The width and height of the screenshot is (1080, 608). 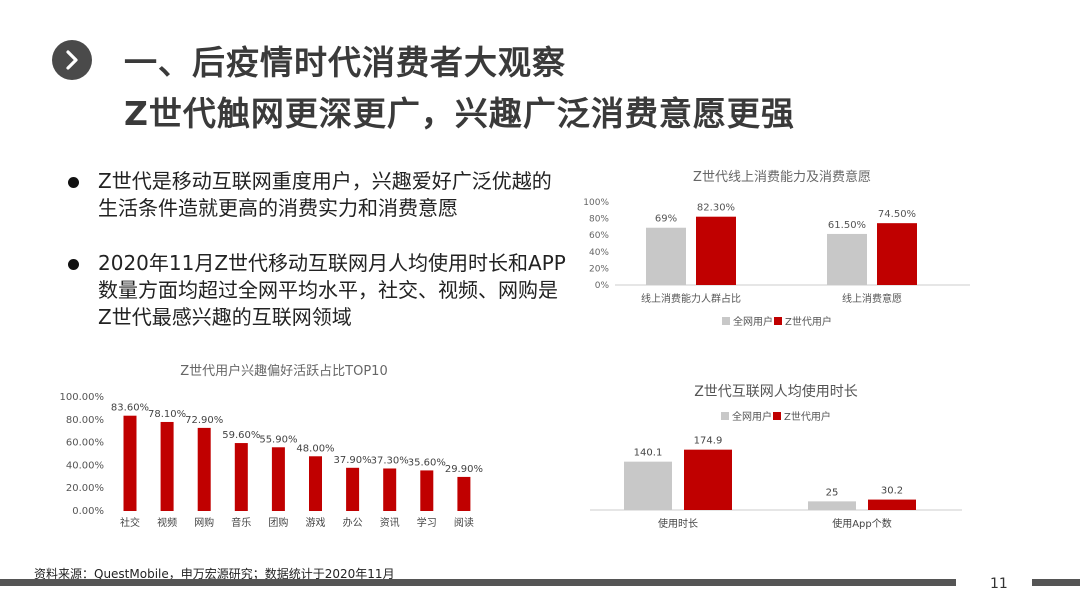 What do you see at coordinates (167, 414) in the screenshot?
I see `data-label: 78.10%` at bounding box center [167, 414].